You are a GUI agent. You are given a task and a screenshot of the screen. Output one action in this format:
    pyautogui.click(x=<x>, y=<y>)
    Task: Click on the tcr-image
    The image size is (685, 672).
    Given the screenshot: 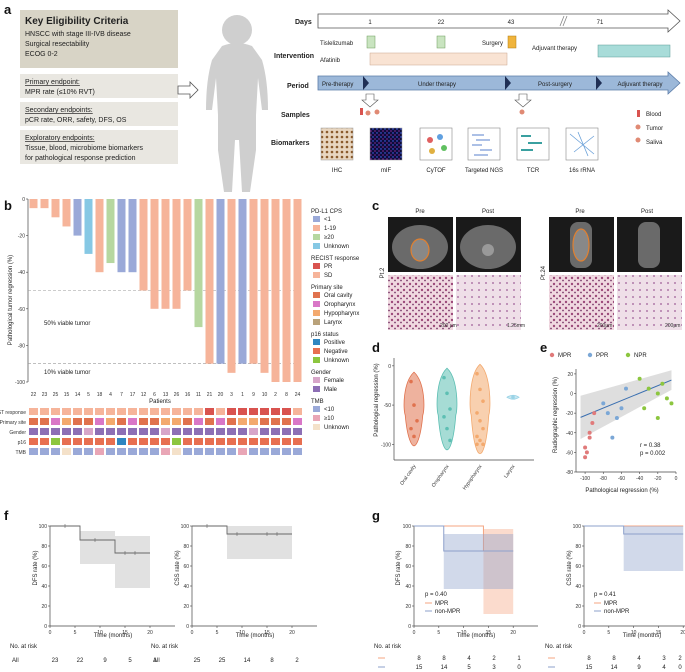 What is the action you would take?
    pyautogui.click(x=533, y=144)
    